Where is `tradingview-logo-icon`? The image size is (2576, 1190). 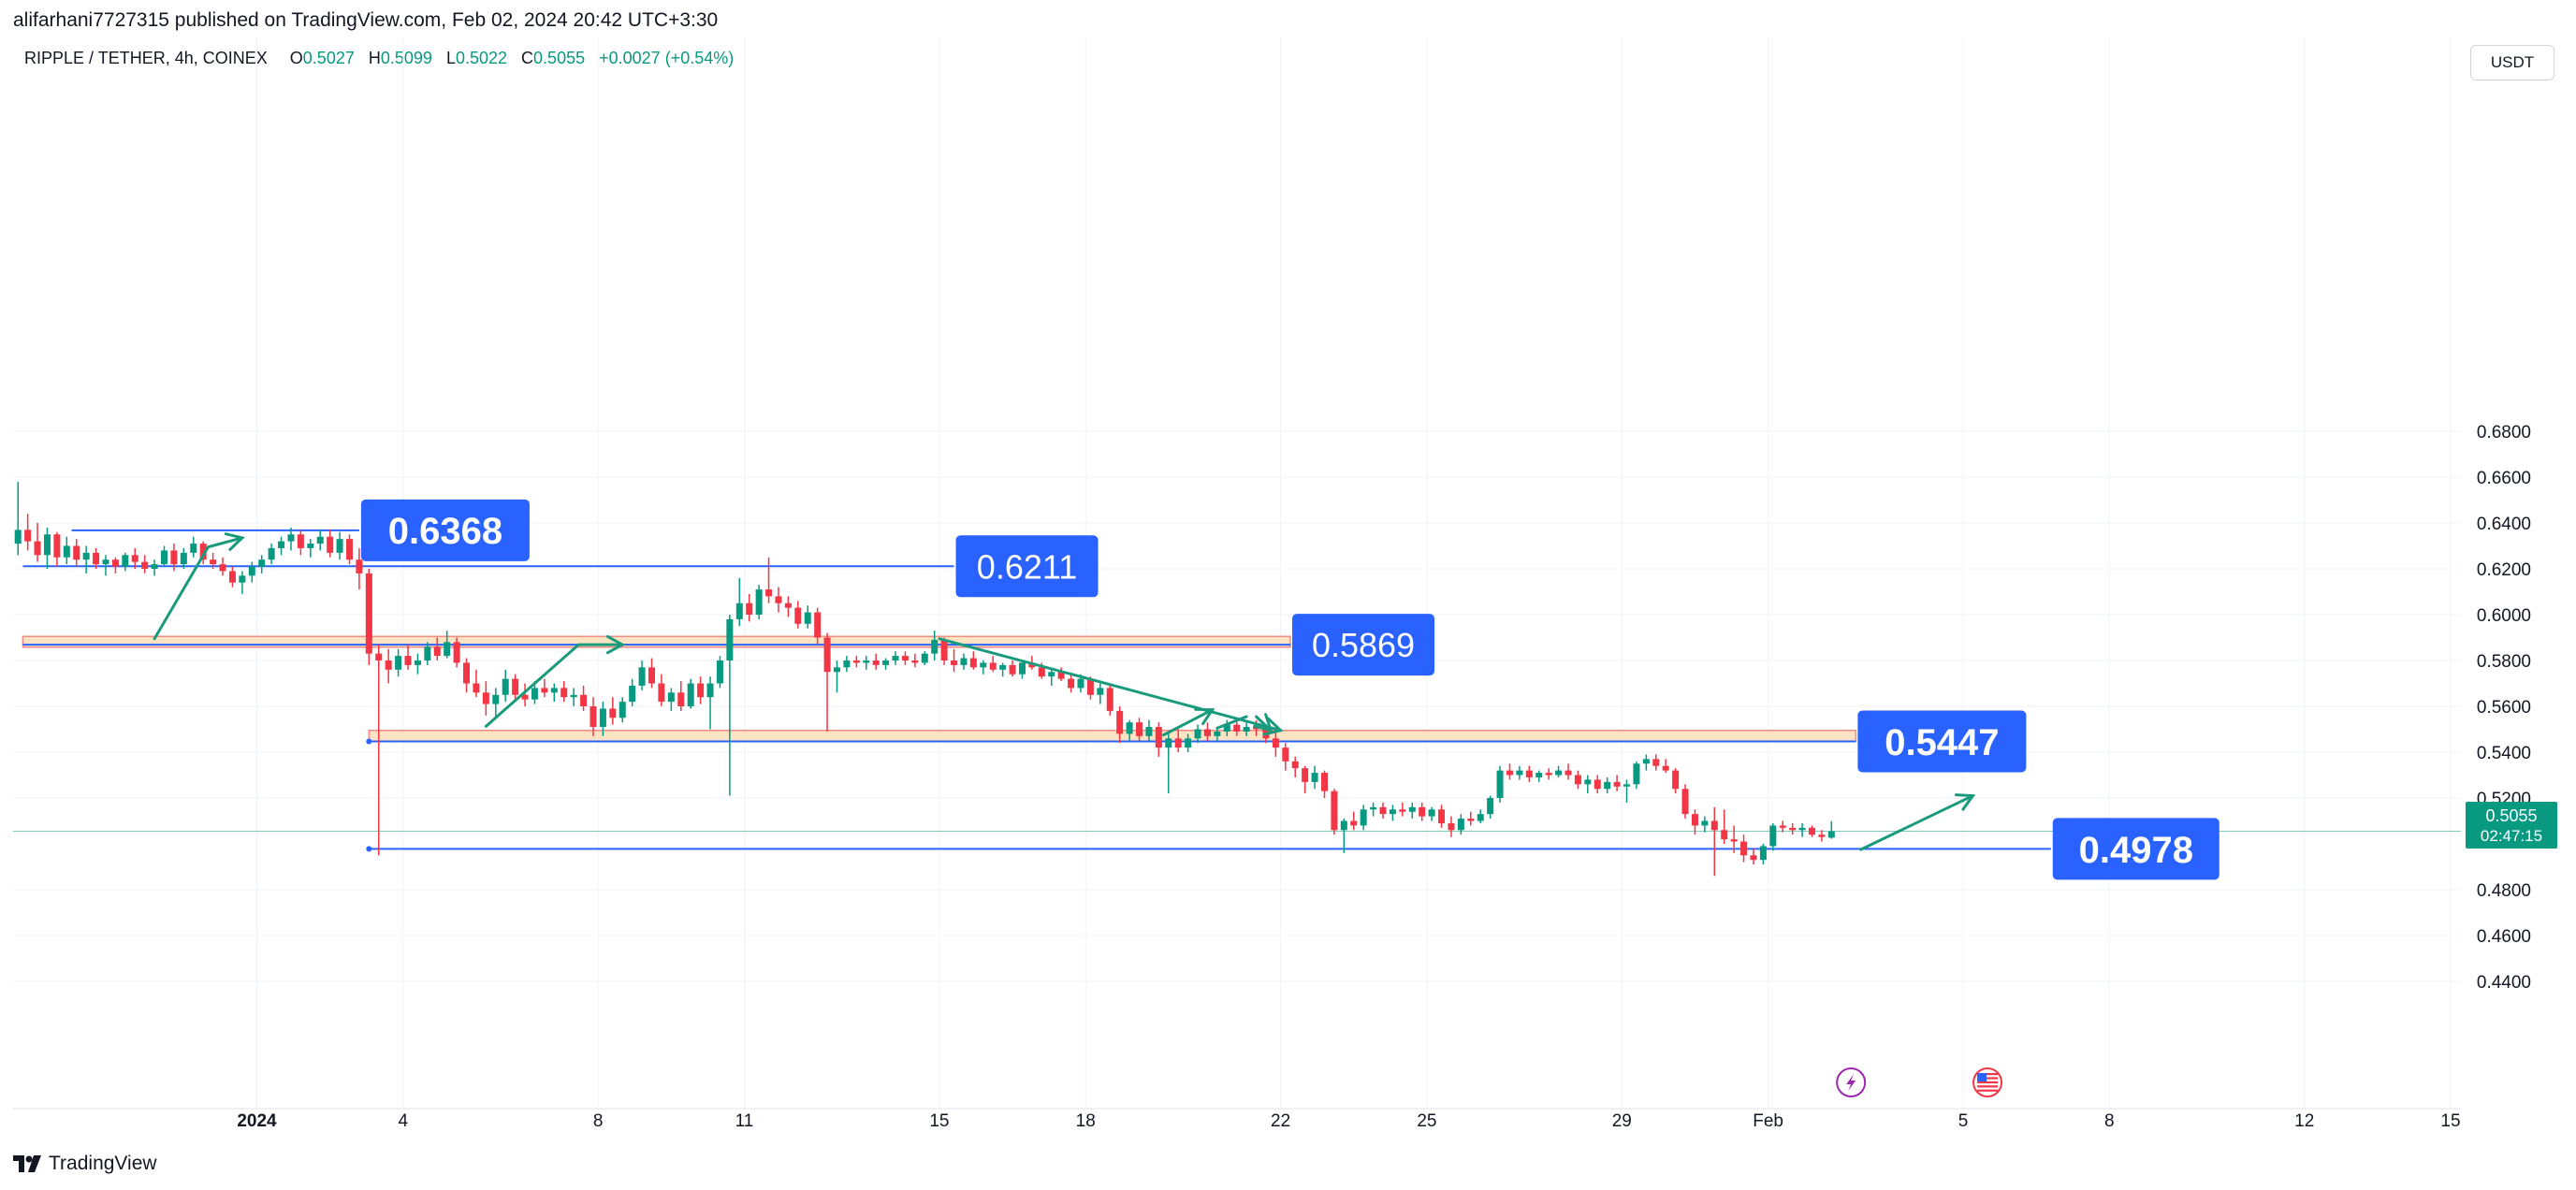
tradingview-logo-icon is located at coordinates (27, 1163).